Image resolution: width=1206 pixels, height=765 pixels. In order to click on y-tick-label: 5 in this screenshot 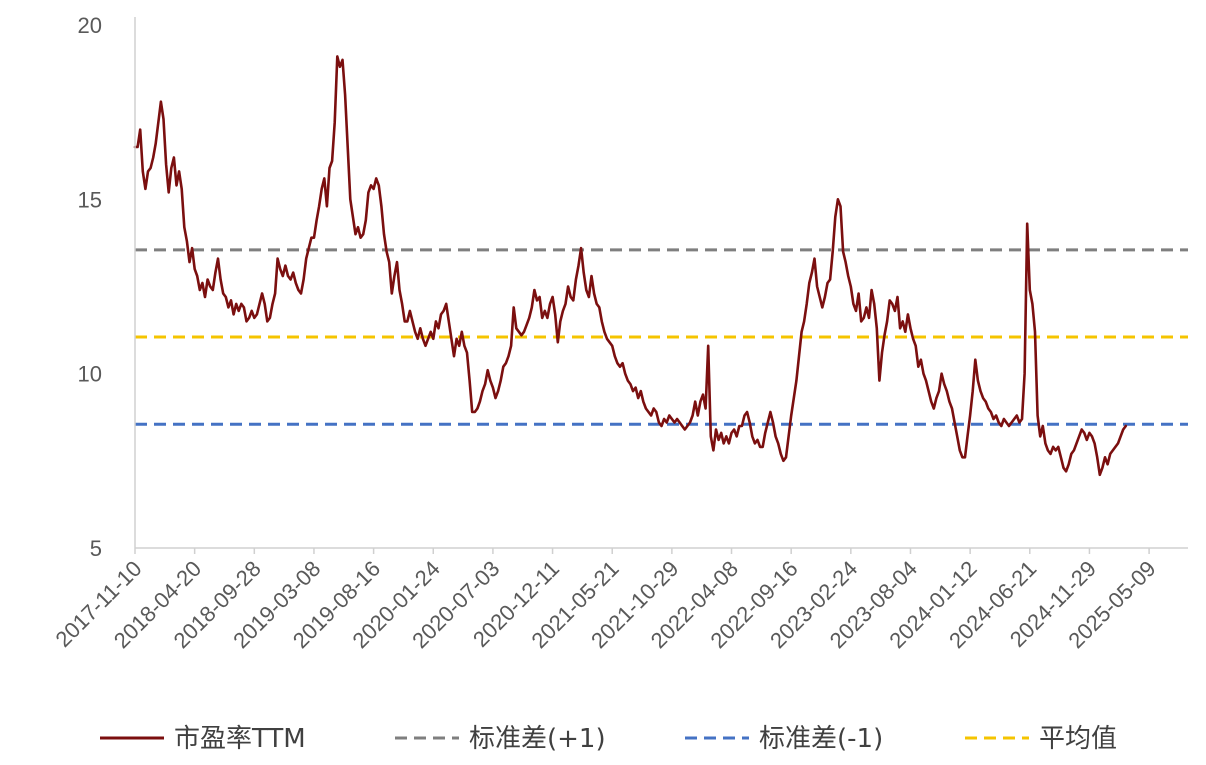, I will do `click(96, 548)`.